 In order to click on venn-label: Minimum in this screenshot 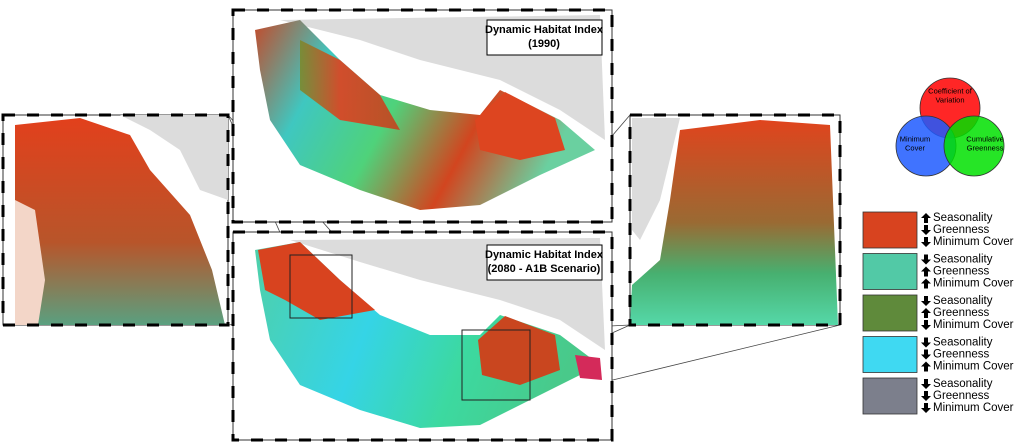, I will do `click(915, 139)`.